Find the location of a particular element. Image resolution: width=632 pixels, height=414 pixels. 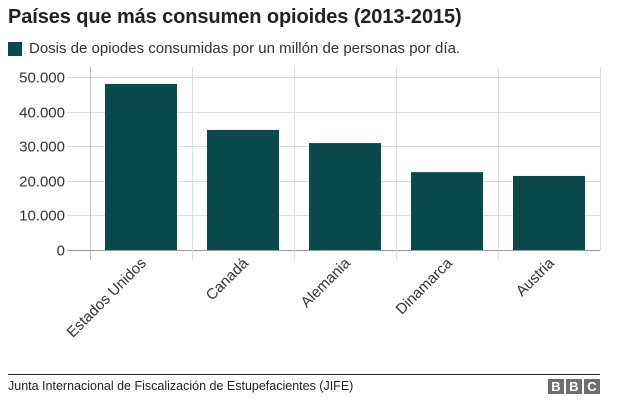

x-tick-label: Canadá is located at coordinates (228, 279).